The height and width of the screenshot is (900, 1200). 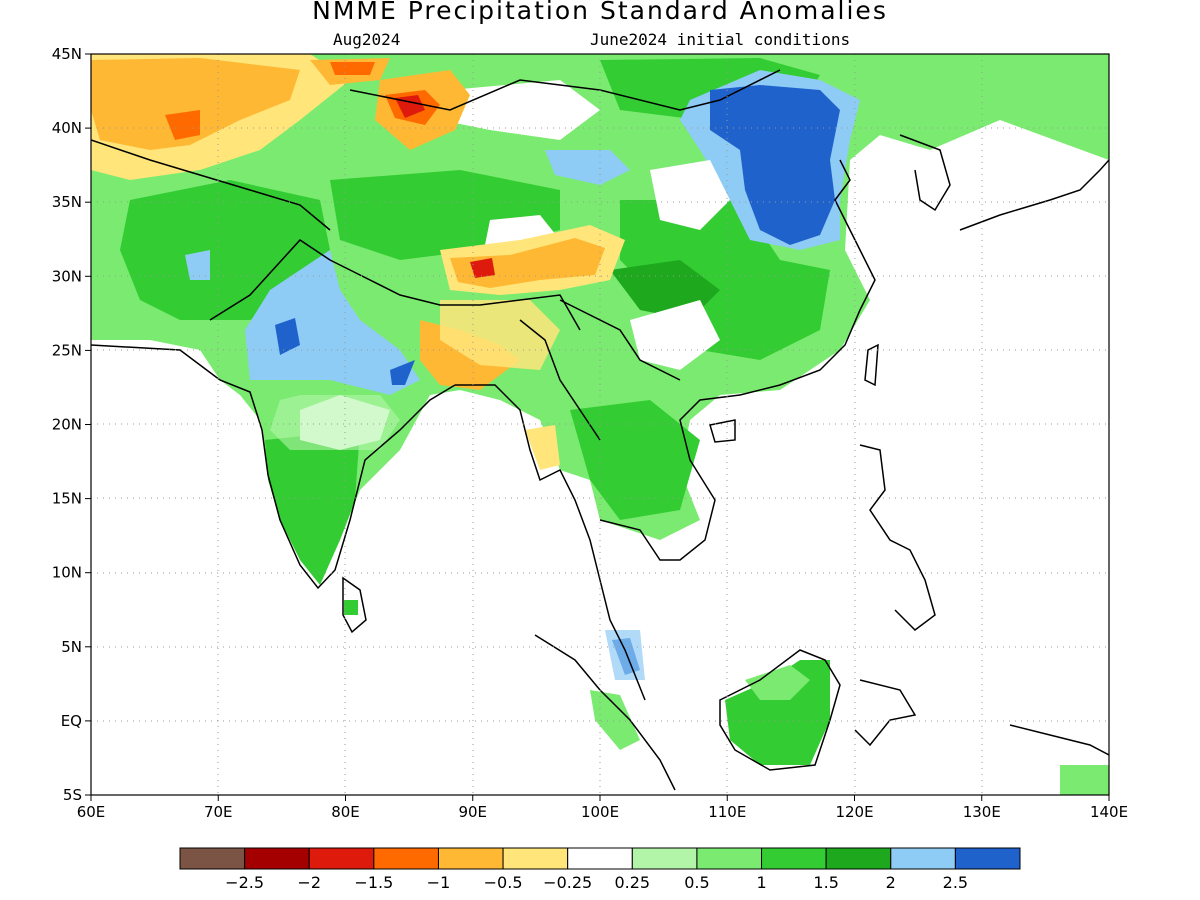 I want to click on colorbar-label: 2.5, so click(x=955, y=882).